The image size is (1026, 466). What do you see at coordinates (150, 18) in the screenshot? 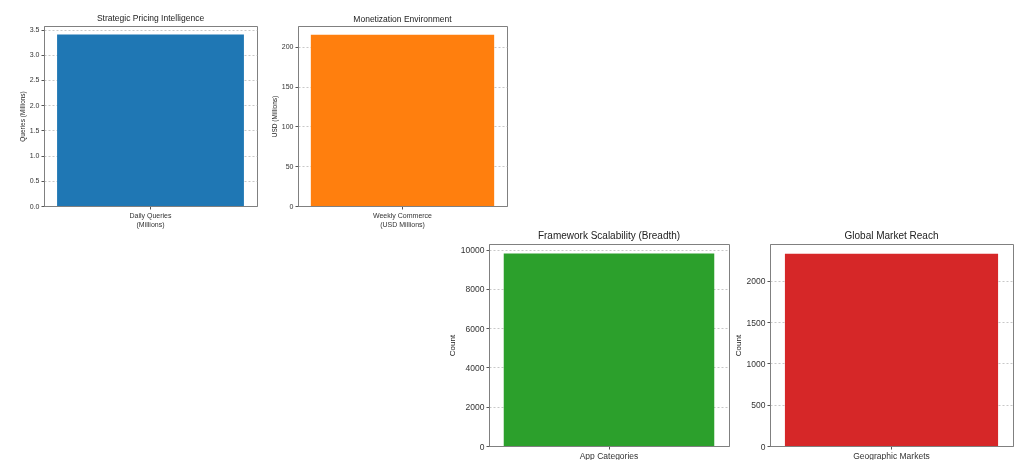
I see `chart-title: Strategic Pricing Intelligence` at bounding box center [150, 18].